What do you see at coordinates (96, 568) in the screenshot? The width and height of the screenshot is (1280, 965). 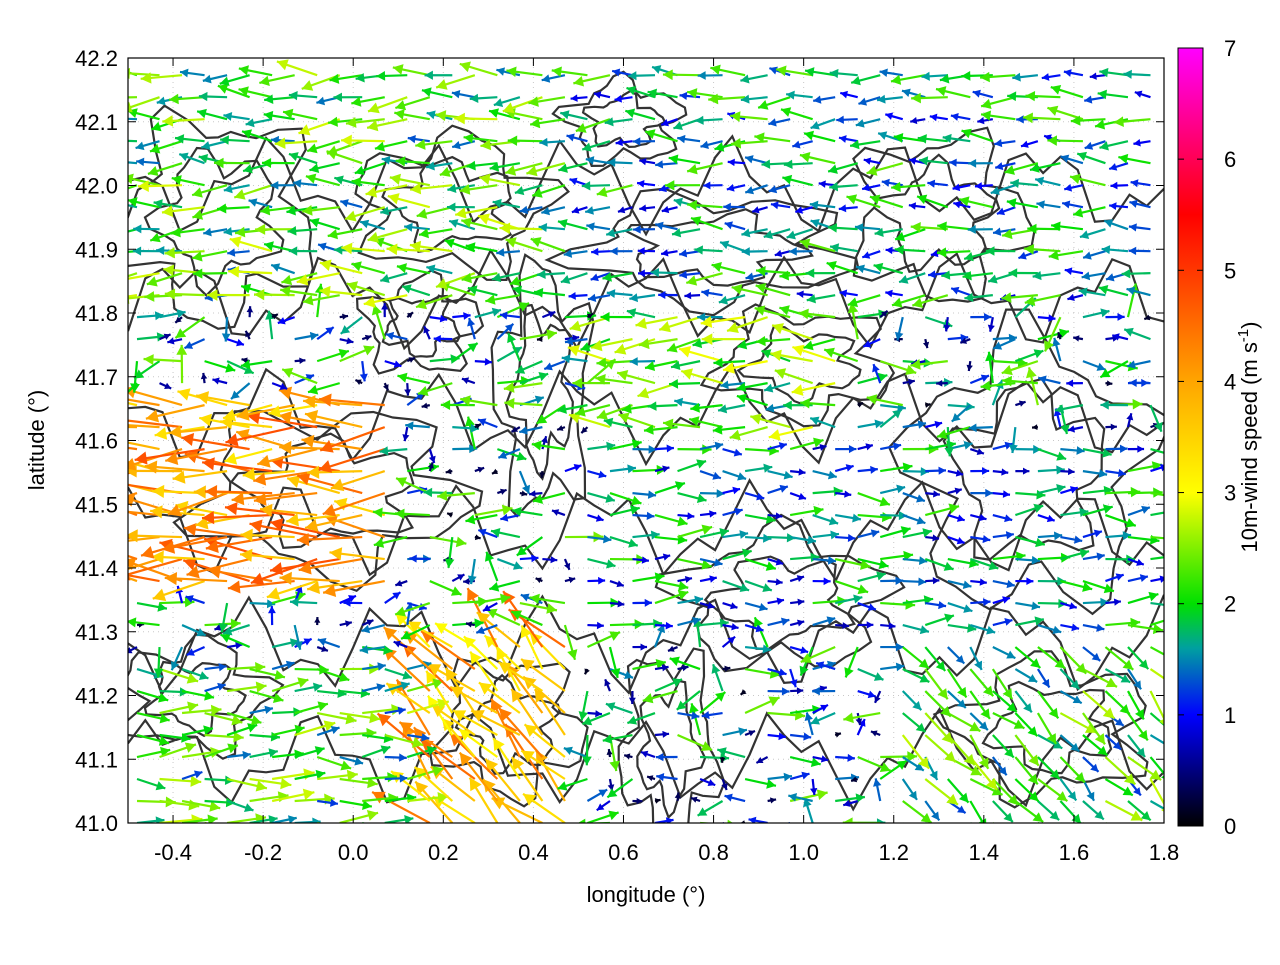 I see `y-tick-label: 41.4` at bounding box center [96, 568].